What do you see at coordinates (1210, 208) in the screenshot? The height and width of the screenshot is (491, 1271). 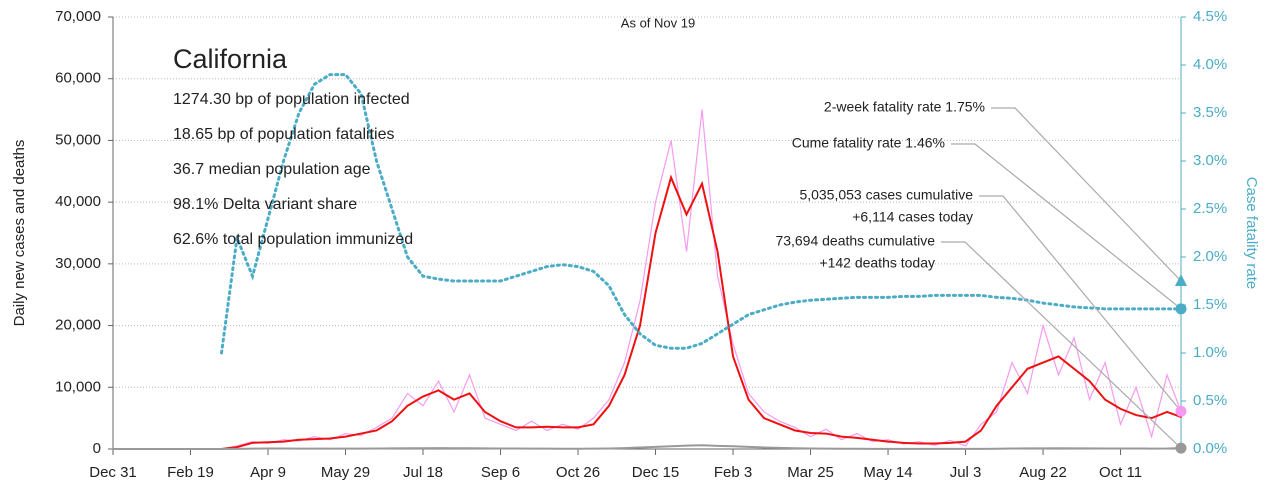 I see `y2-tick-label: 2.5%` at bounding box center [1210, 208].